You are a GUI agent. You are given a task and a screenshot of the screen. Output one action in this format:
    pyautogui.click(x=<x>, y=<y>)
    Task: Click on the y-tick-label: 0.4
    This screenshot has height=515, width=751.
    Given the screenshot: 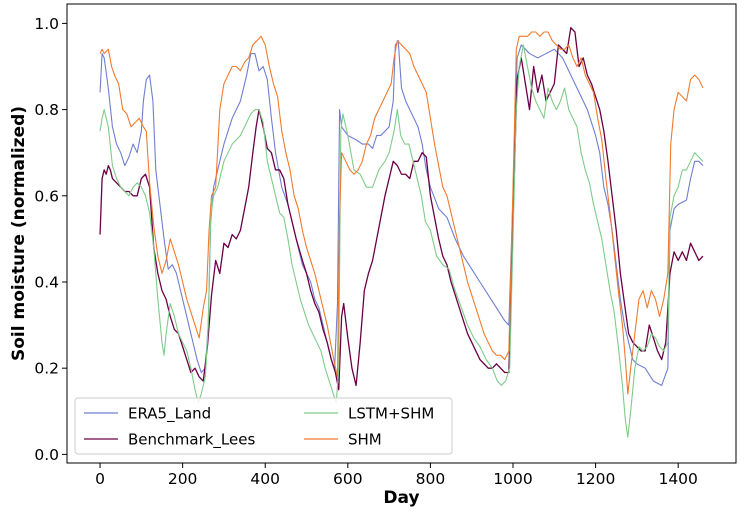 What is the action you would take?
    pyautogui.click(x=46, y=282)
    